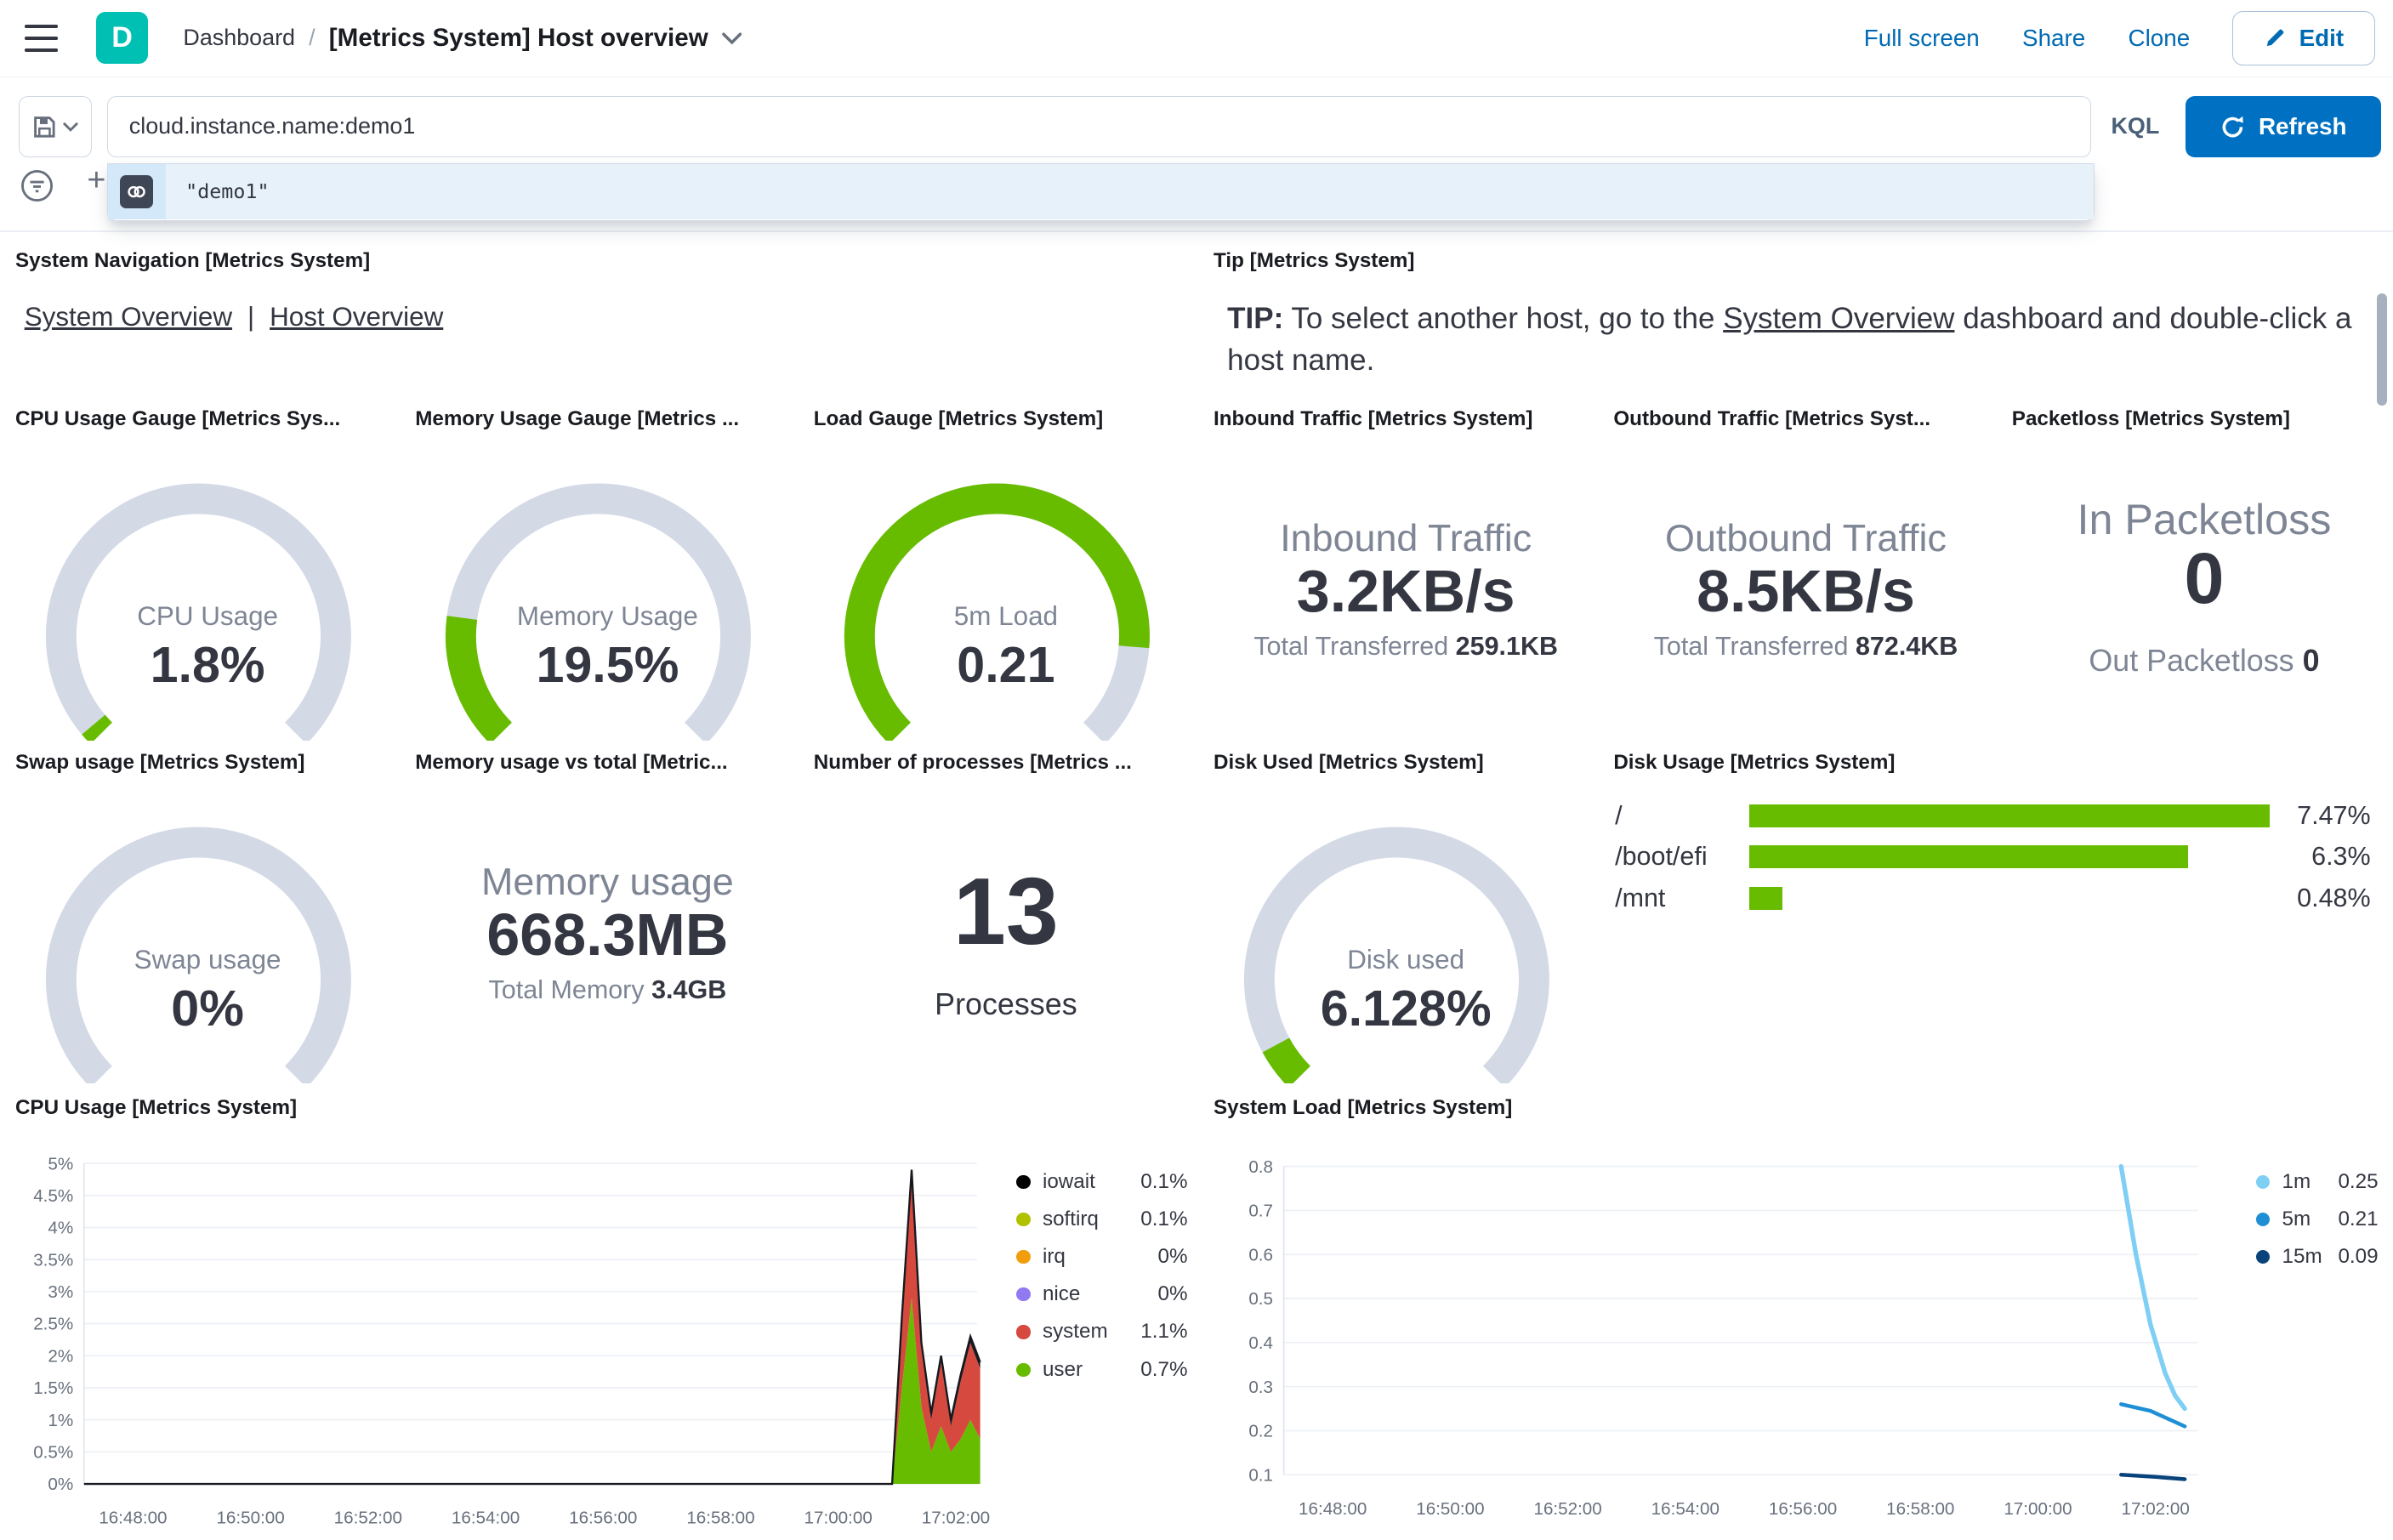 Image resolution: width=2393 pixels, height=1540 pixels. What do you see at coordinates (1315, 260) in the screenshot?
I see `panel-title: Tip [Metrics System]` at bounding box center [1315, 260].